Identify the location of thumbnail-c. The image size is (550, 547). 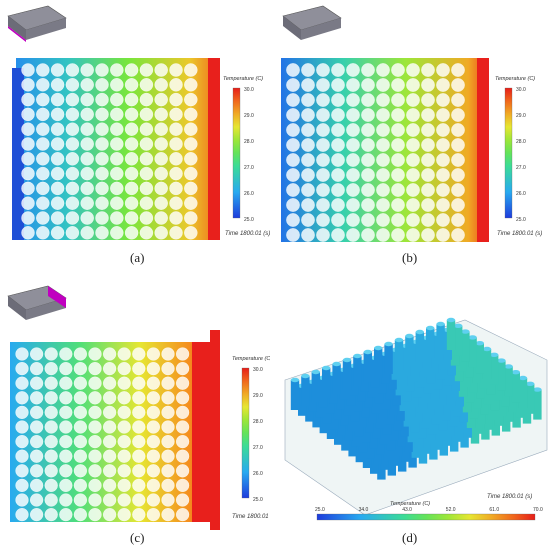
(37, 302).